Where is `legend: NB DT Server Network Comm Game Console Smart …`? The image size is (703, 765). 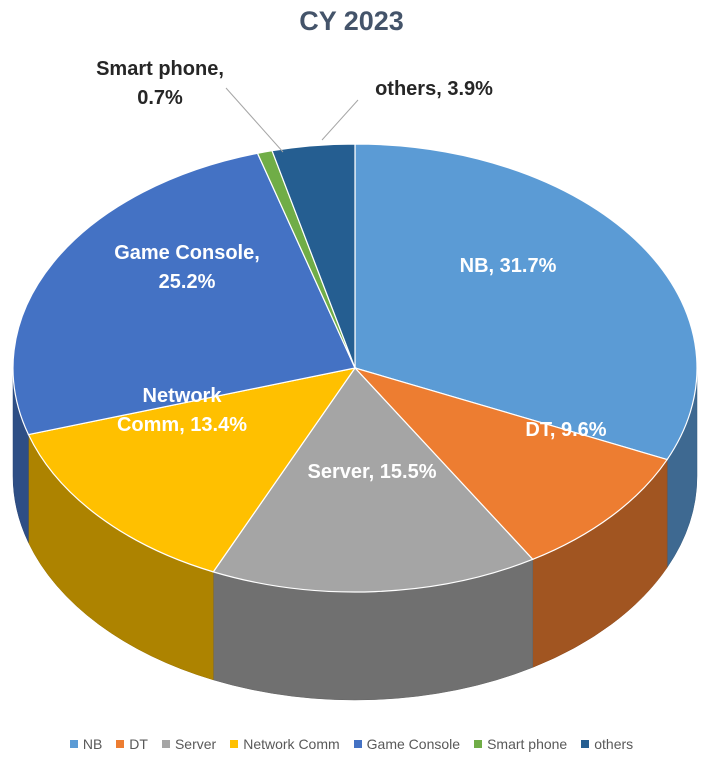 legend: NB DT Server Network Comm Game Console Smart … is located at coordinates (351, 744).